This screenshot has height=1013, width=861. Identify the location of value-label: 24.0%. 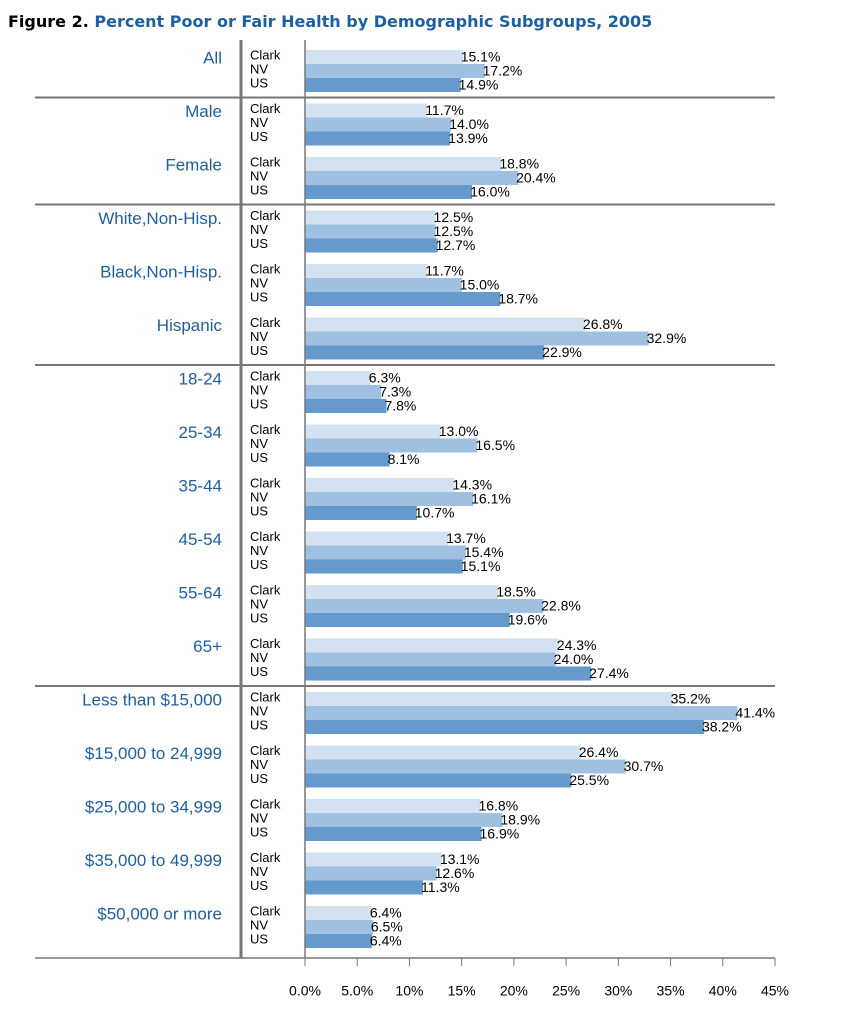
(574, 659).